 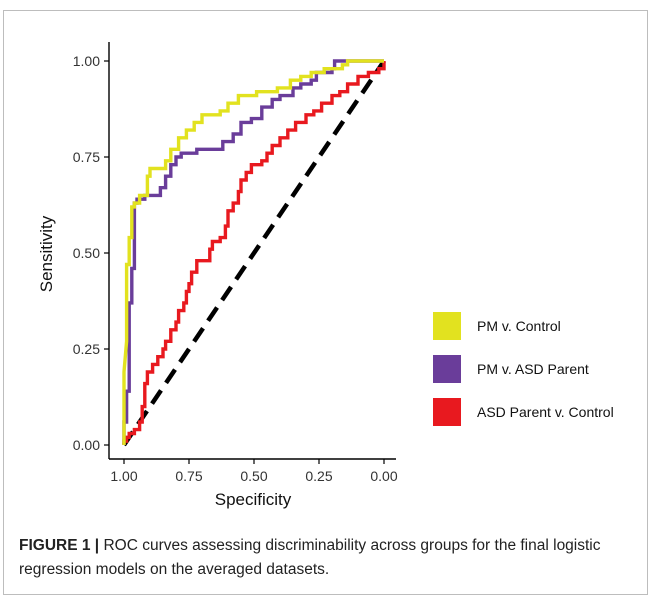 What do you see at coordinates (545, 412) in the screenshot?
I see `legend-label: ASD Parent v. Control` at bounding box center [545, 412].